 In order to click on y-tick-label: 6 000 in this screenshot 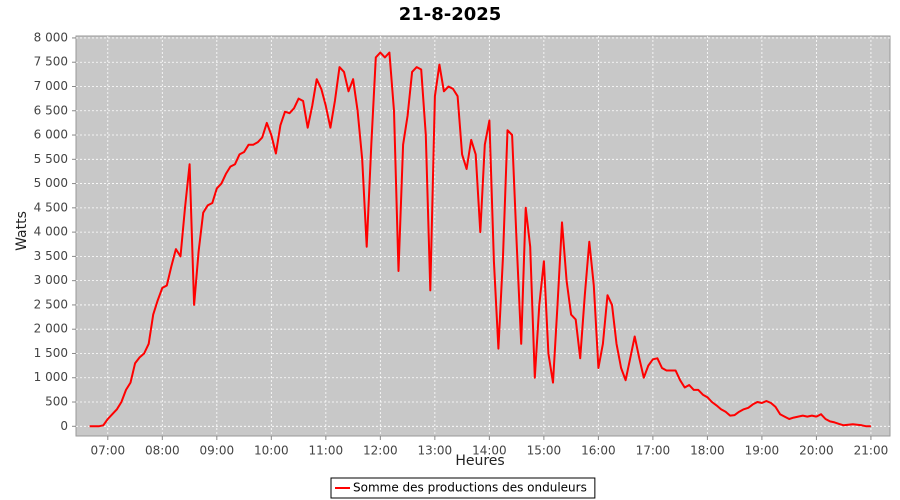, I will do `click(51, 135)`.